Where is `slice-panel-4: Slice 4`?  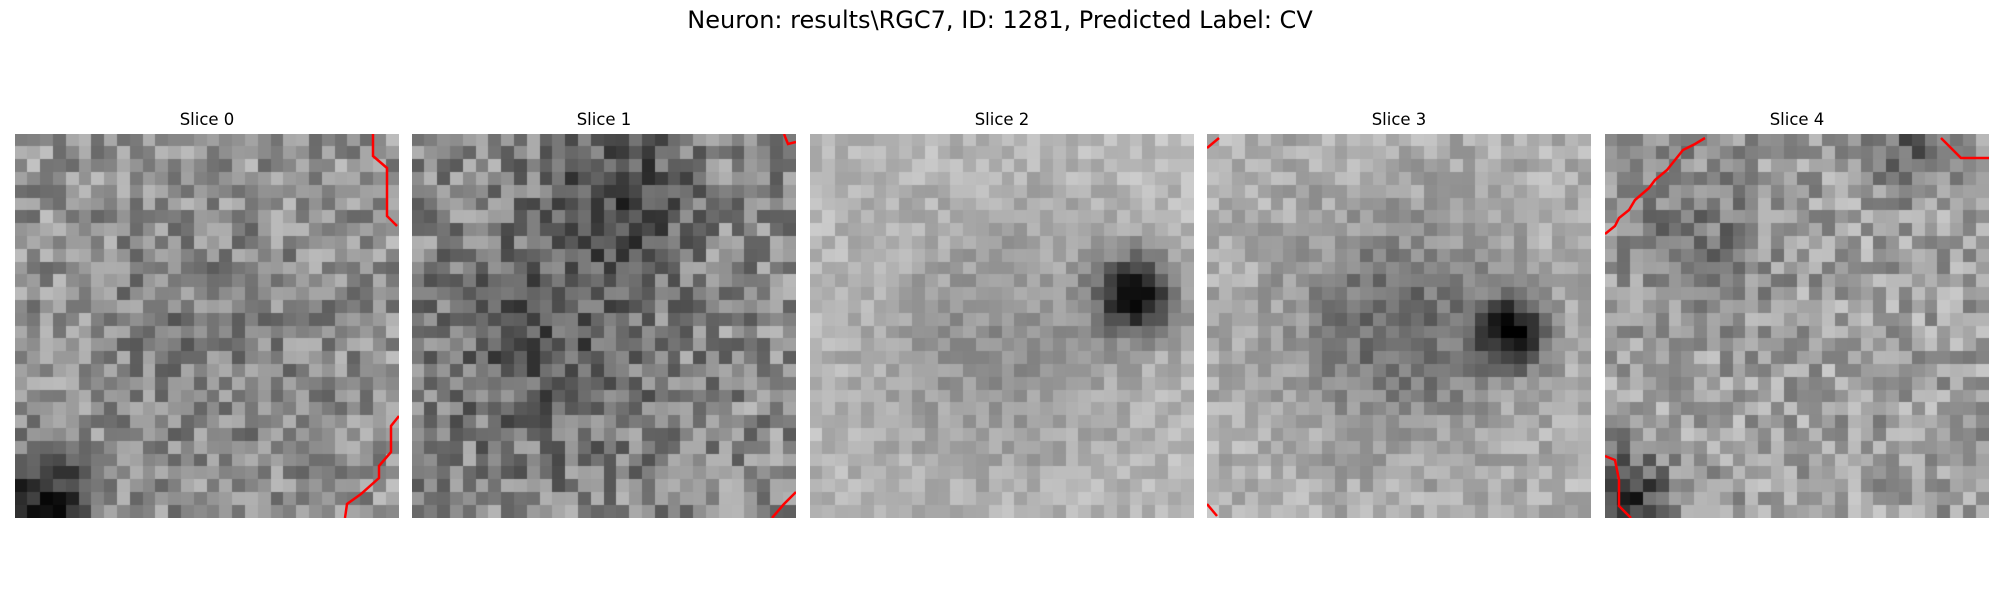
slice-panel-4: Slice 4 is located at coordinates (1797, 313).